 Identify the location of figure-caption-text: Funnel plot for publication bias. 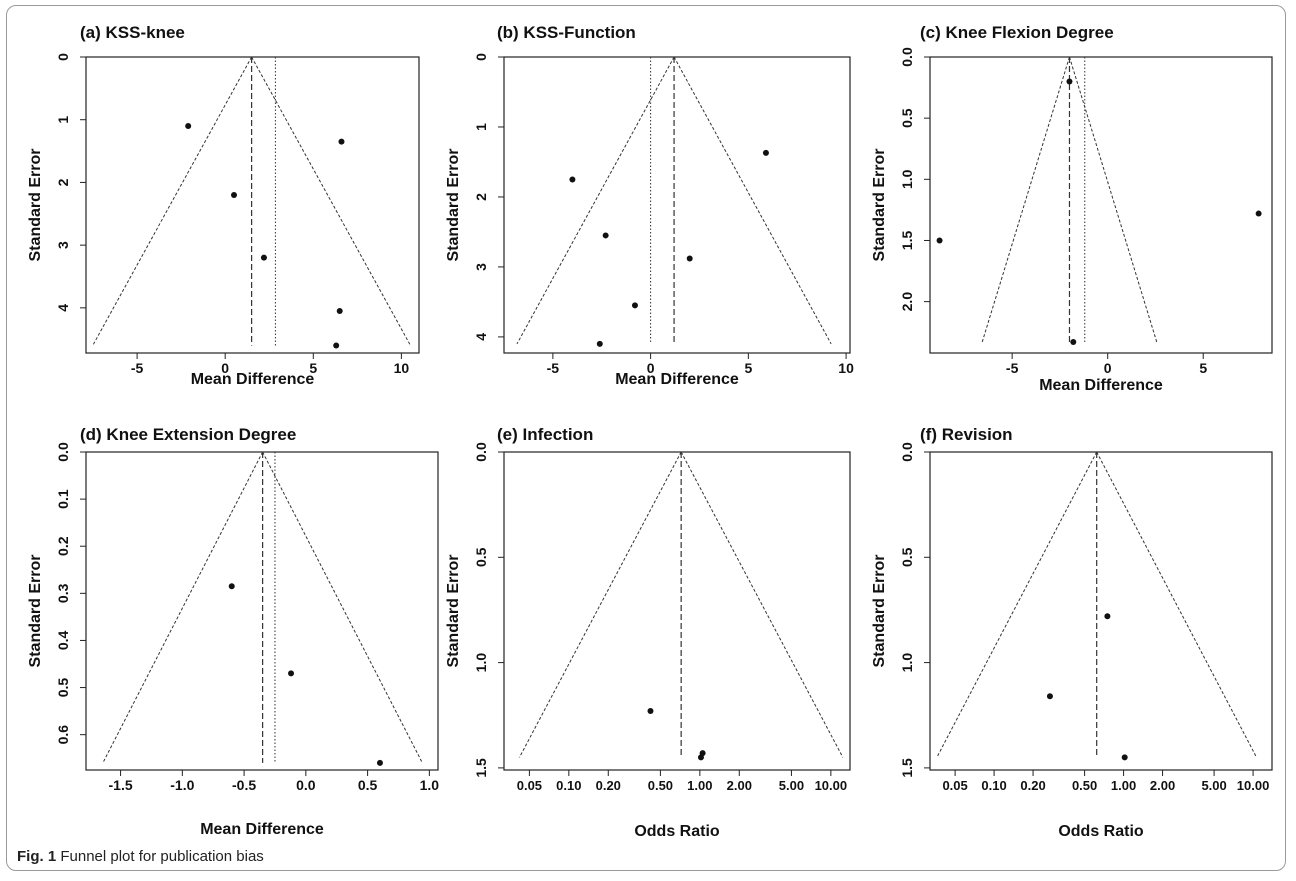
(162, 856).